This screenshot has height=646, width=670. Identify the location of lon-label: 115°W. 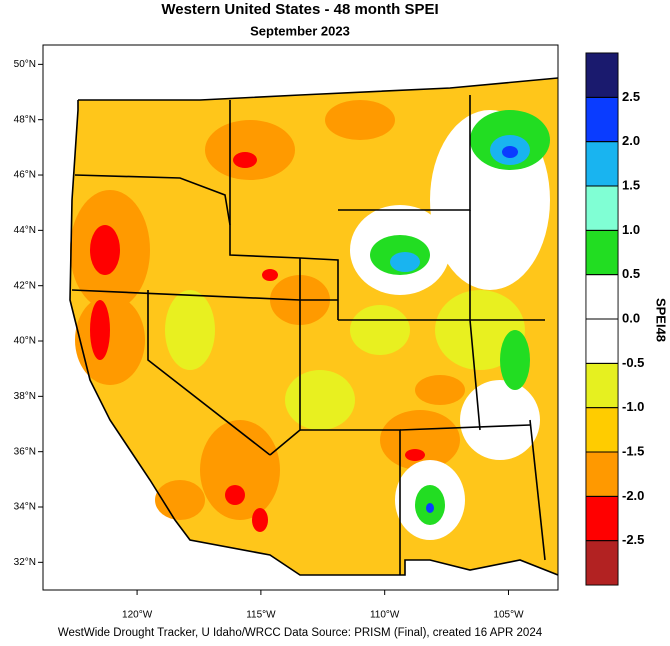
(261, 615).